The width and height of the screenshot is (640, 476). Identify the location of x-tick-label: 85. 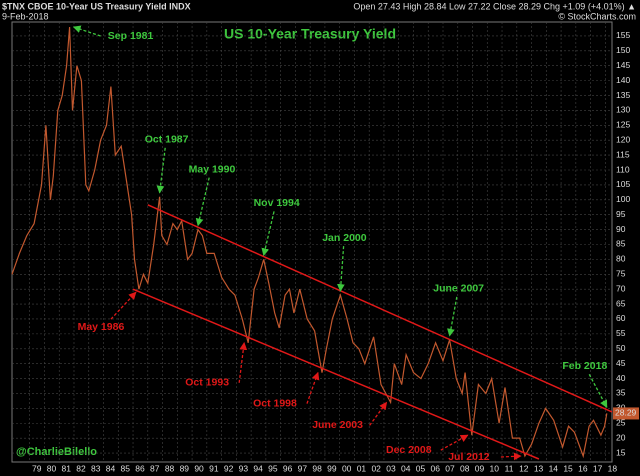
(126, 468).